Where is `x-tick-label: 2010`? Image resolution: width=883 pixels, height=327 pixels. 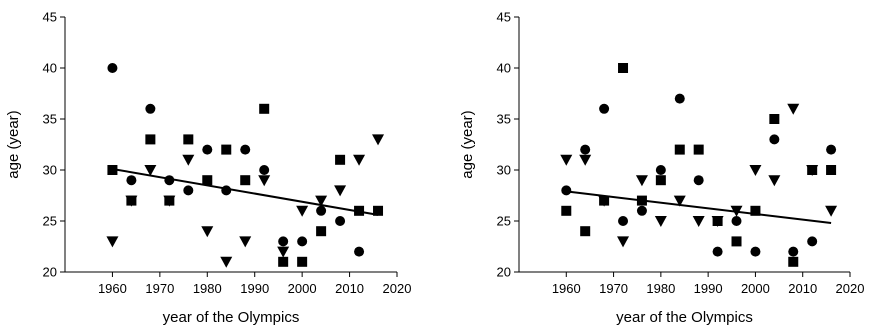 x-tick-label: 2010 is located at coordinates (802, 288).